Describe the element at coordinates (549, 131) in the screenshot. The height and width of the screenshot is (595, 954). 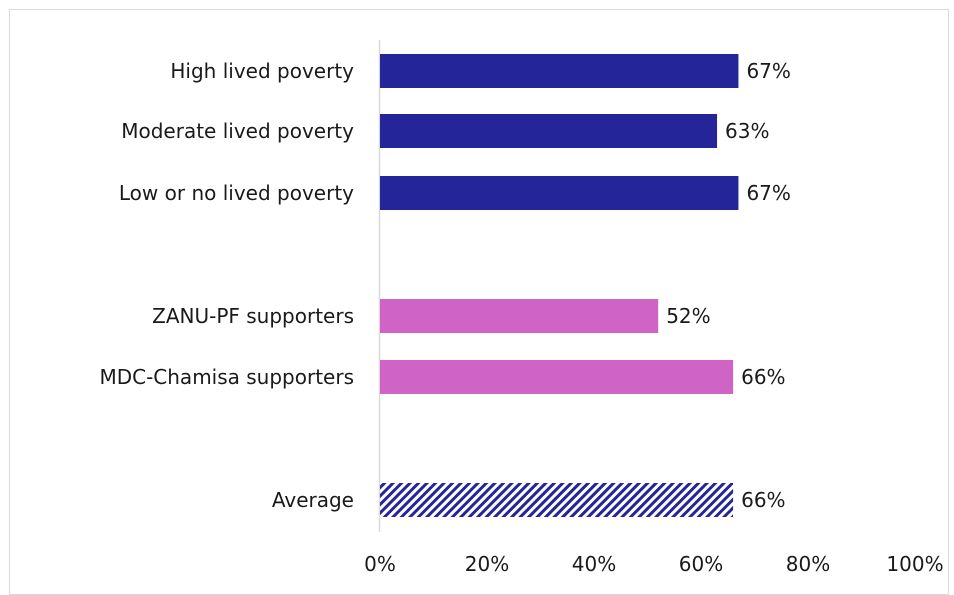
I see `bar-moderate-lived-poverty` at that location.